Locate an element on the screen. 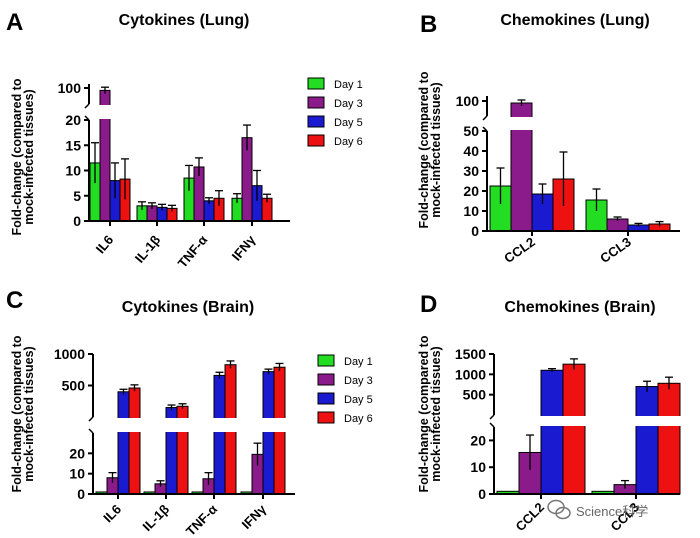 The image size is (700, 538). panel-letter: A is located at coordinates (14, 22).